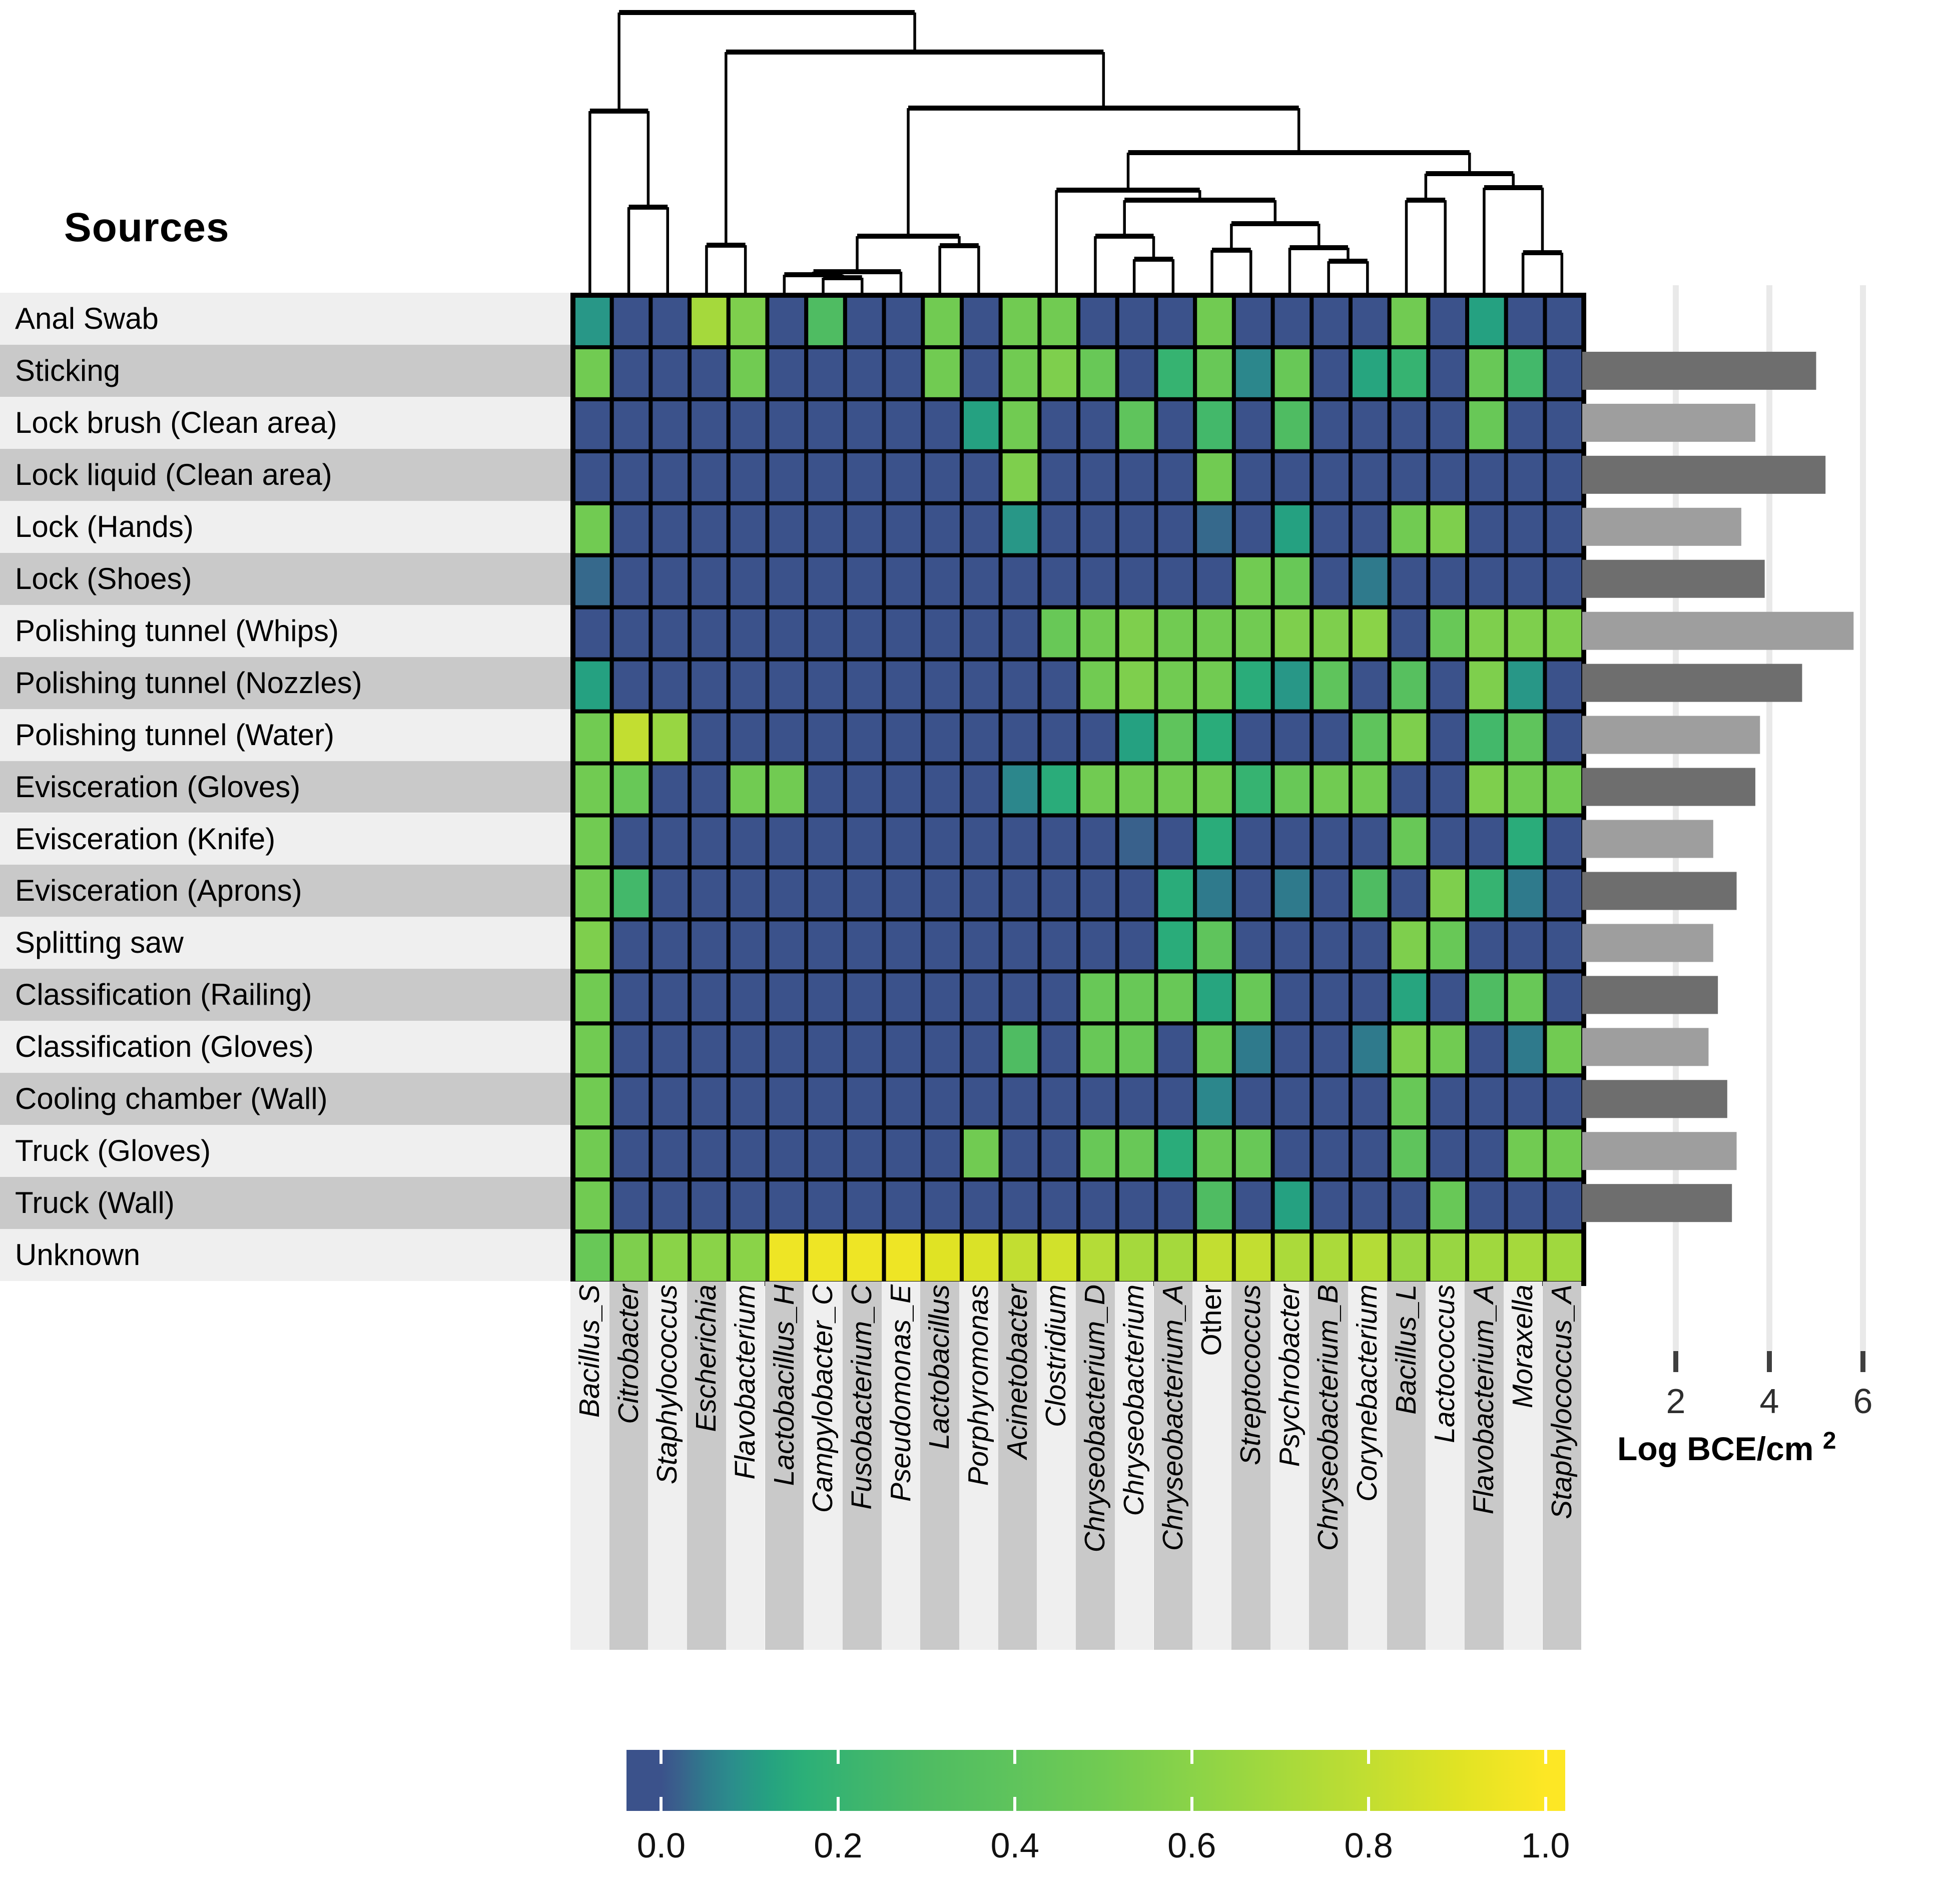 The width and height of the screenshot is (1939, 1904). What do you see at coordinates (628, 1354) in the screenshot?
I see `column-label: Citrobacter` at bounding box center [628, 1354].